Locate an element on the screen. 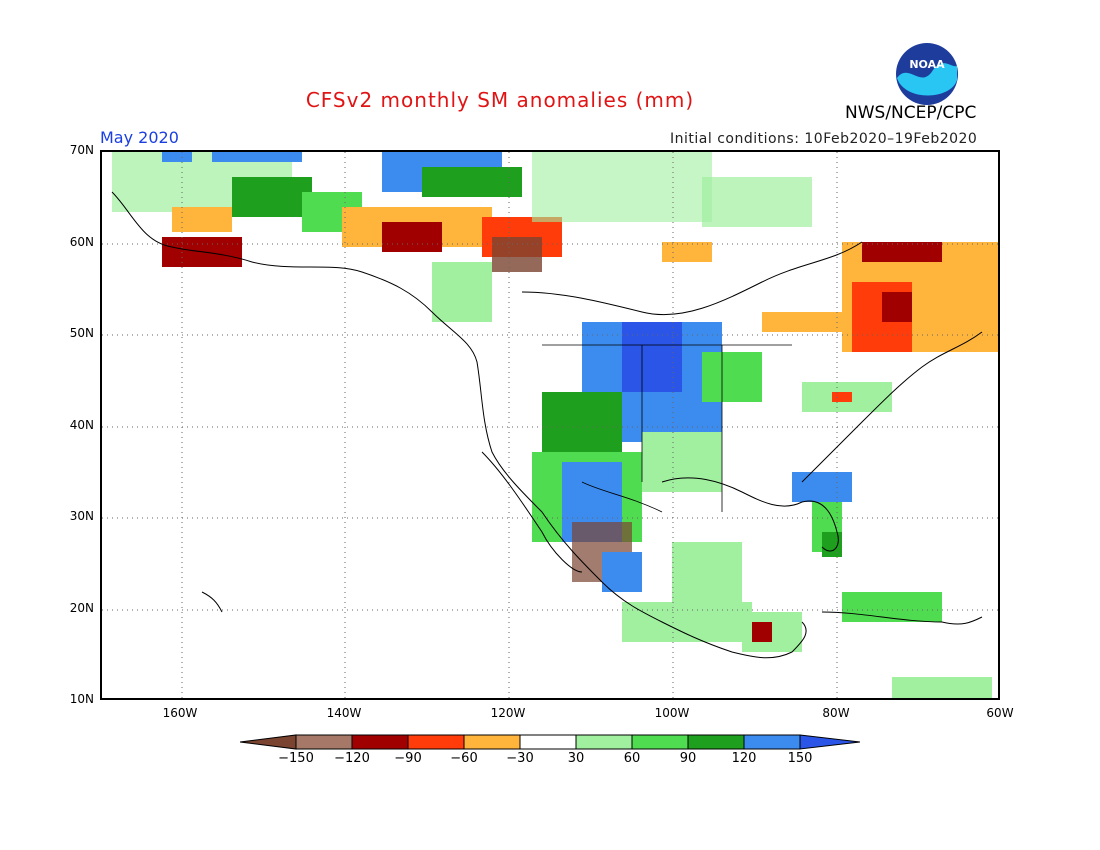 The height and width of the screenshot is (850, 1100). colorbar-label: 90 is located at coordinates (688, 758).